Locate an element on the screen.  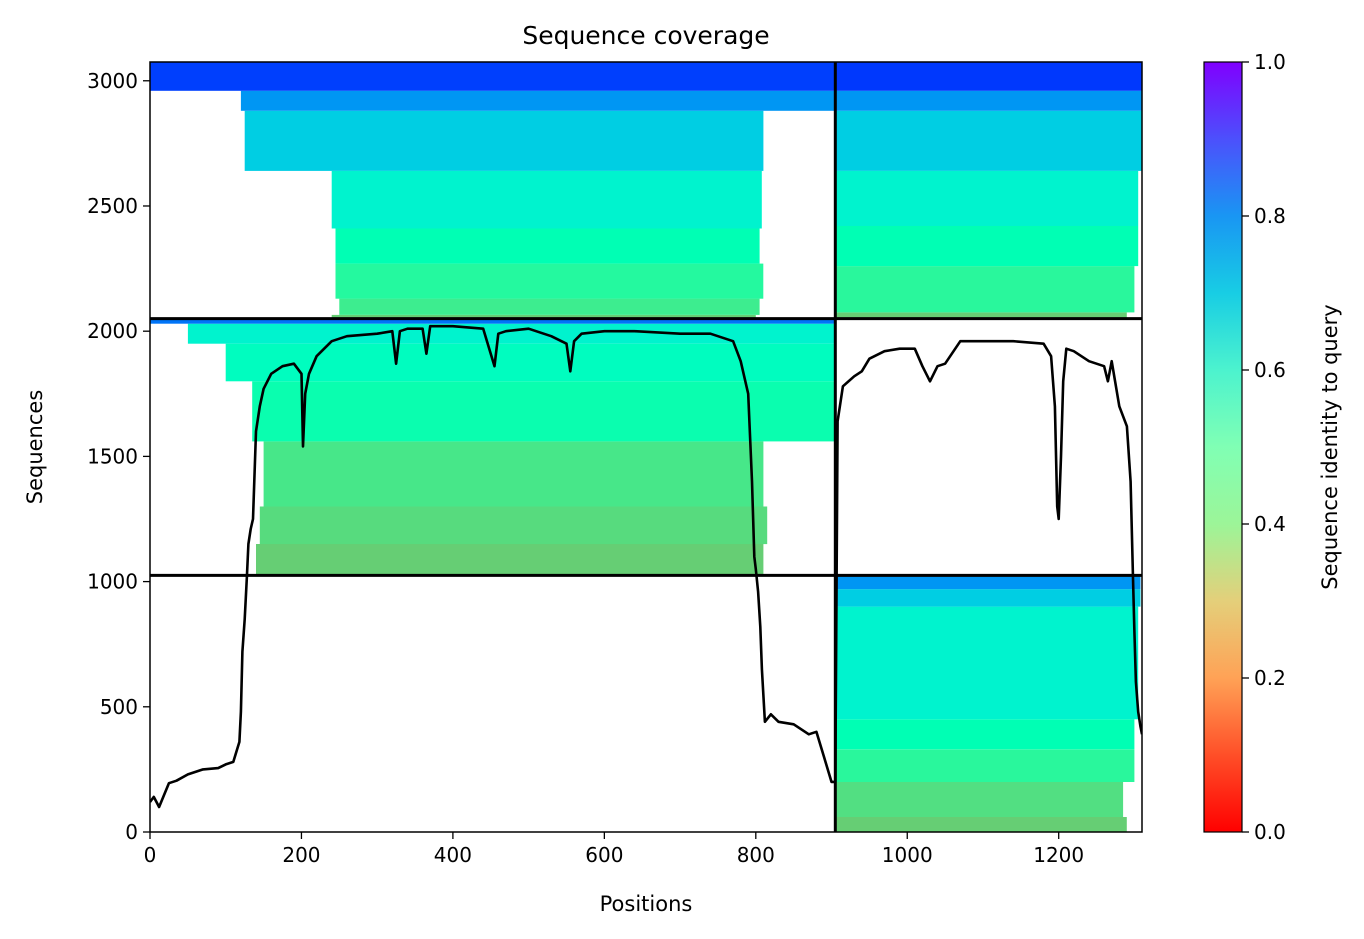
colorbar-tick-label: 0.2 is located at coordinates (1270, 678).